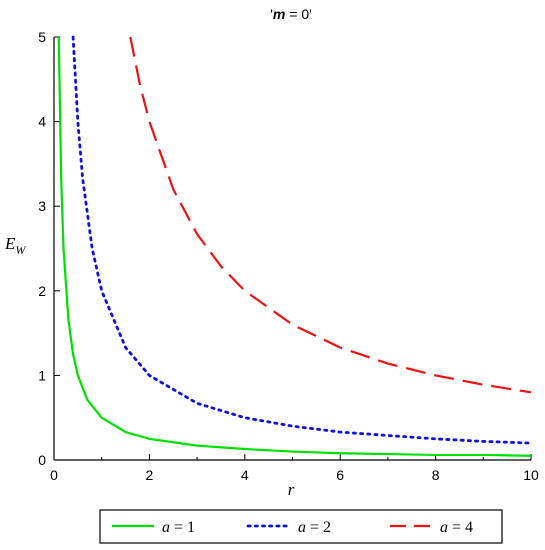 The height and width of the screenshot is (550, 545). What do you see at coordinates (340, 475) in the screenshot?
I see `x-tick-label: 6` at bounding box center [340, 475].